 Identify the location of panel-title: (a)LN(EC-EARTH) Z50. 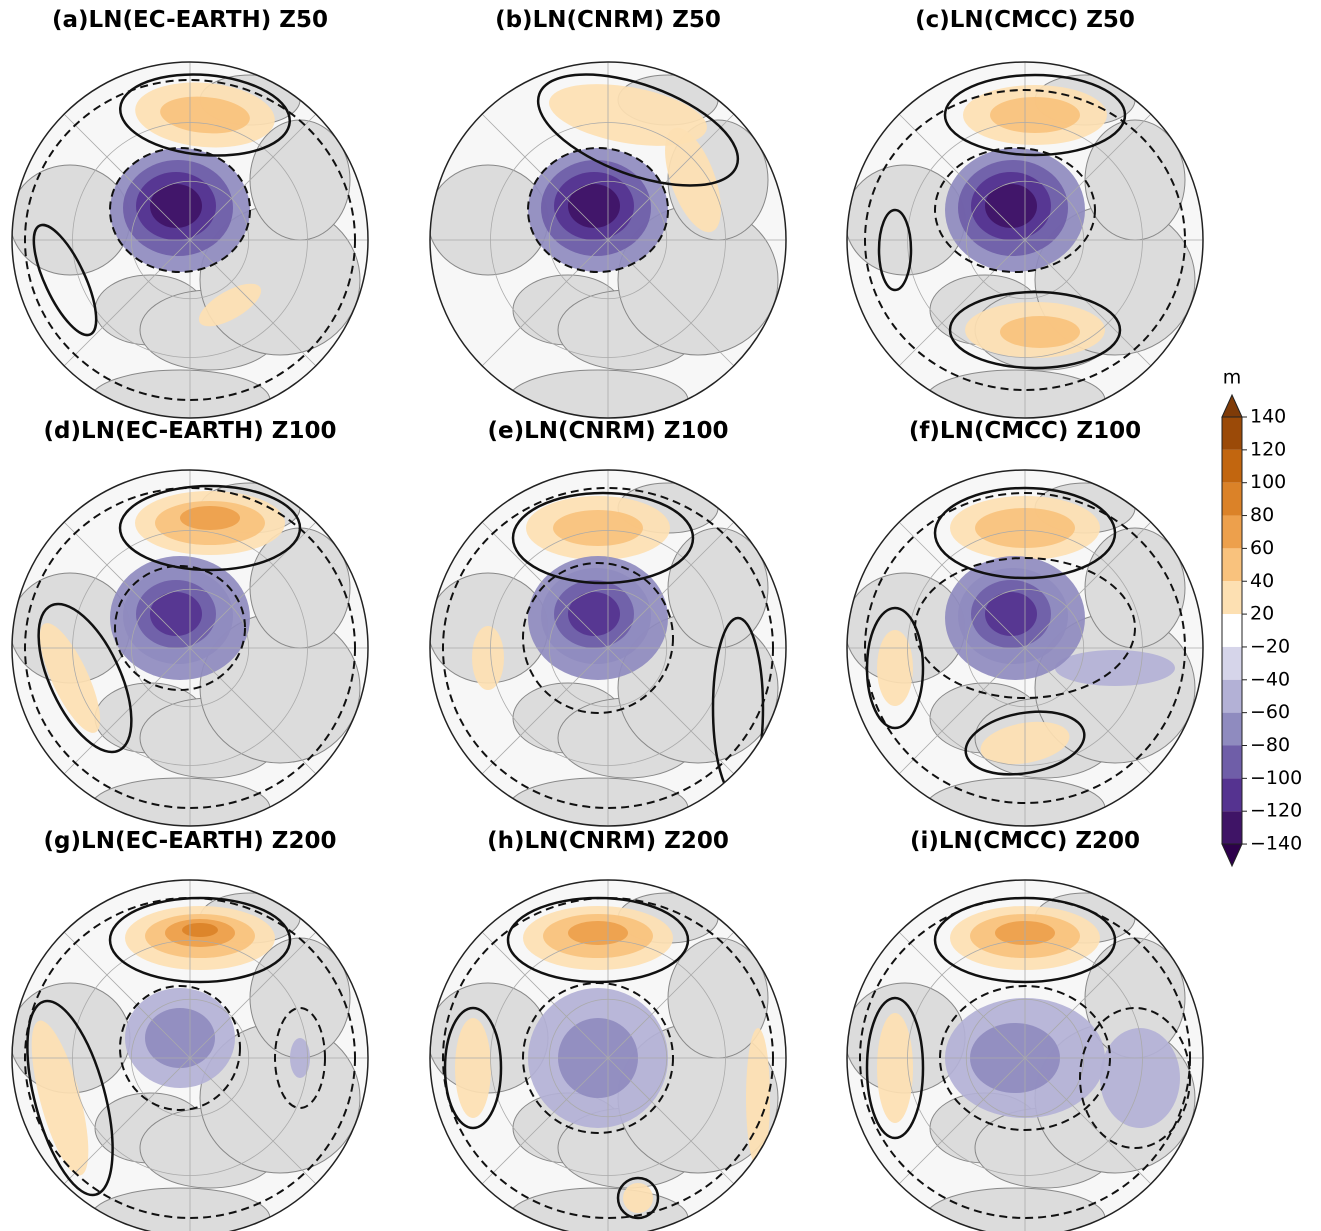
(190, 20).